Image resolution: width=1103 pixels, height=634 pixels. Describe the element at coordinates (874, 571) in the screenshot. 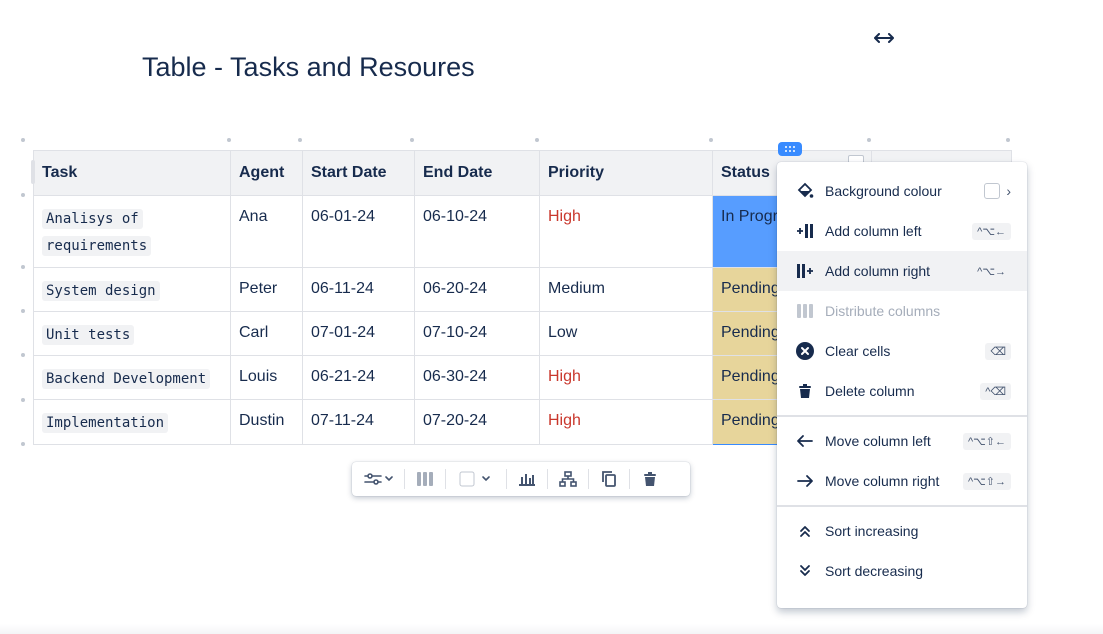

I see `menu-item-label: Sort decreasing` at that location.